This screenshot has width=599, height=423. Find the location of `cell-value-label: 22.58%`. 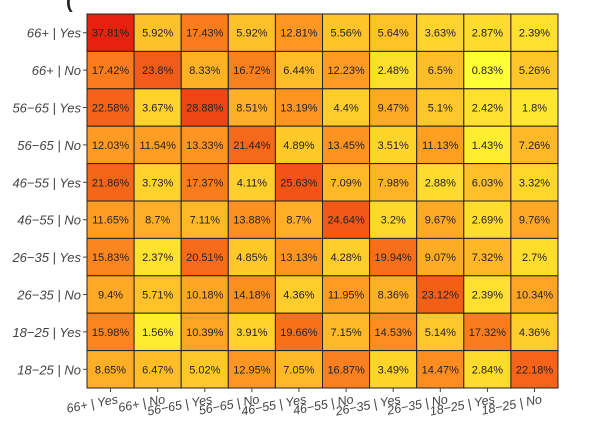

cell-value-label: 22.58% is located at coordinates (111, 109).